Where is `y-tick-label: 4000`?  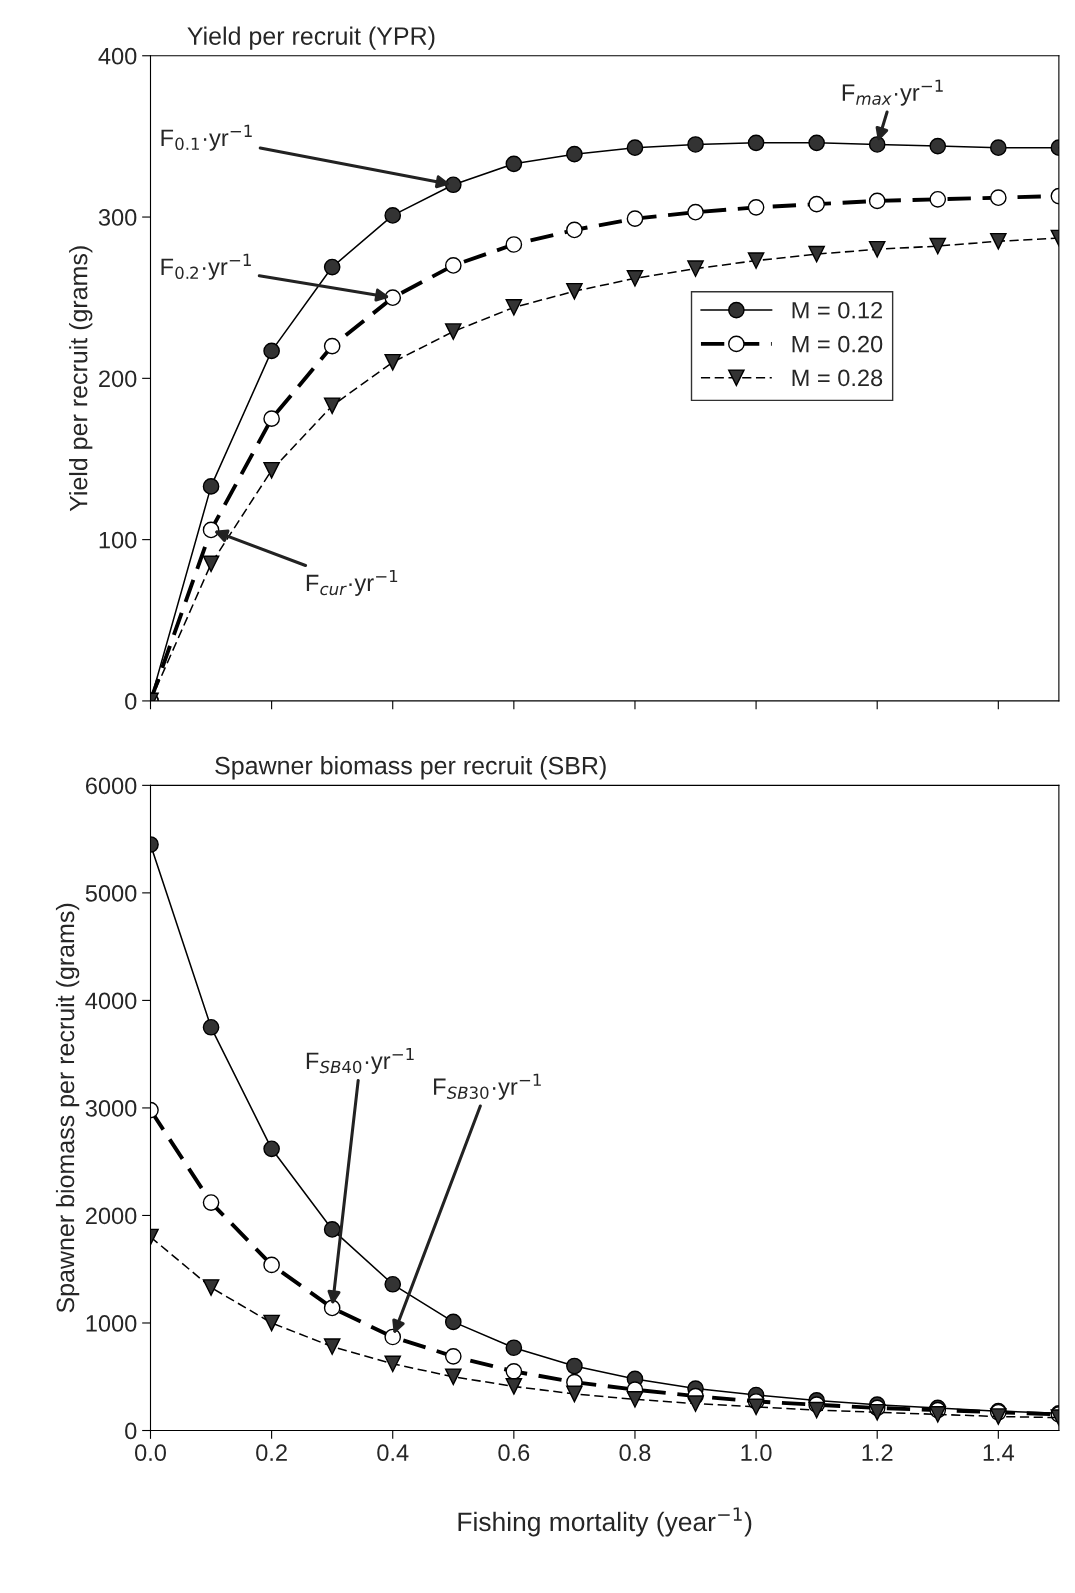
y-tick-label: 4000 is located at coordinates (111, 1001).